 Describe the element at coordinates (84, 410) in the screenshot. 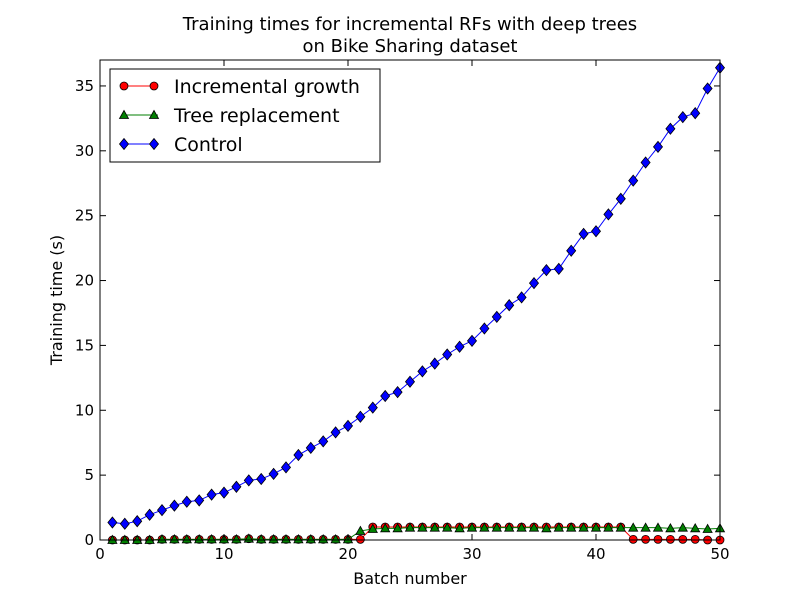

I see `y-tick-label: 10` at that location.